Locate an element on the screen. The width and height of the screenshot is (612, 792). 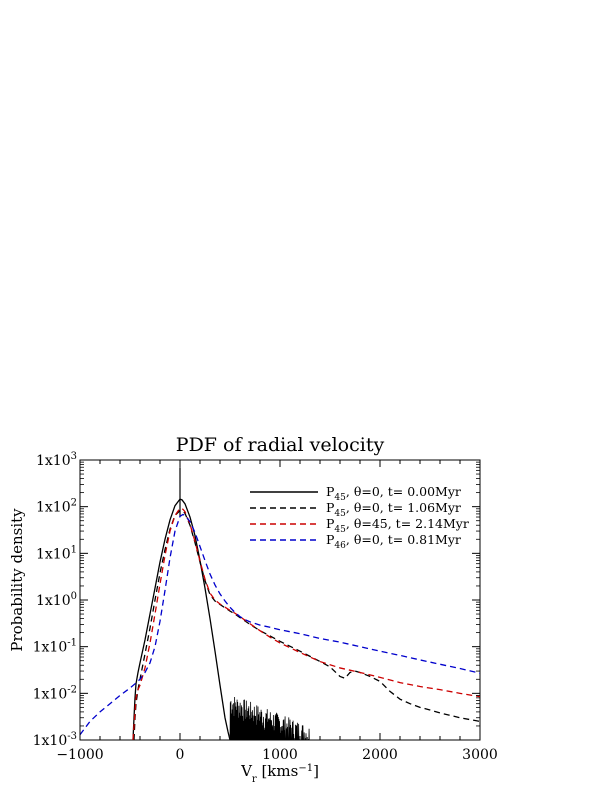
x-axis-title: Vr [kms−1] is located at coordinates (279, 773).